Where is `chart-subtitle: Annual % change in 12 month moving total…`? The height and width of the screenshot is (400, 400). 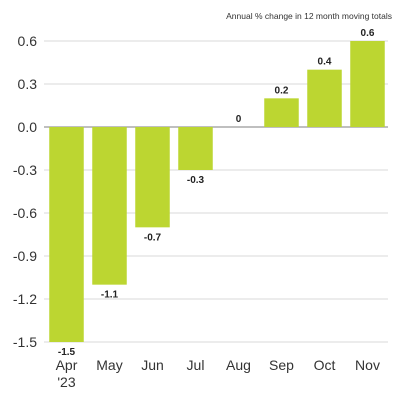
chart-subtitle: Annual % change in 12 month moving total… is located at coordinates (309, 16).